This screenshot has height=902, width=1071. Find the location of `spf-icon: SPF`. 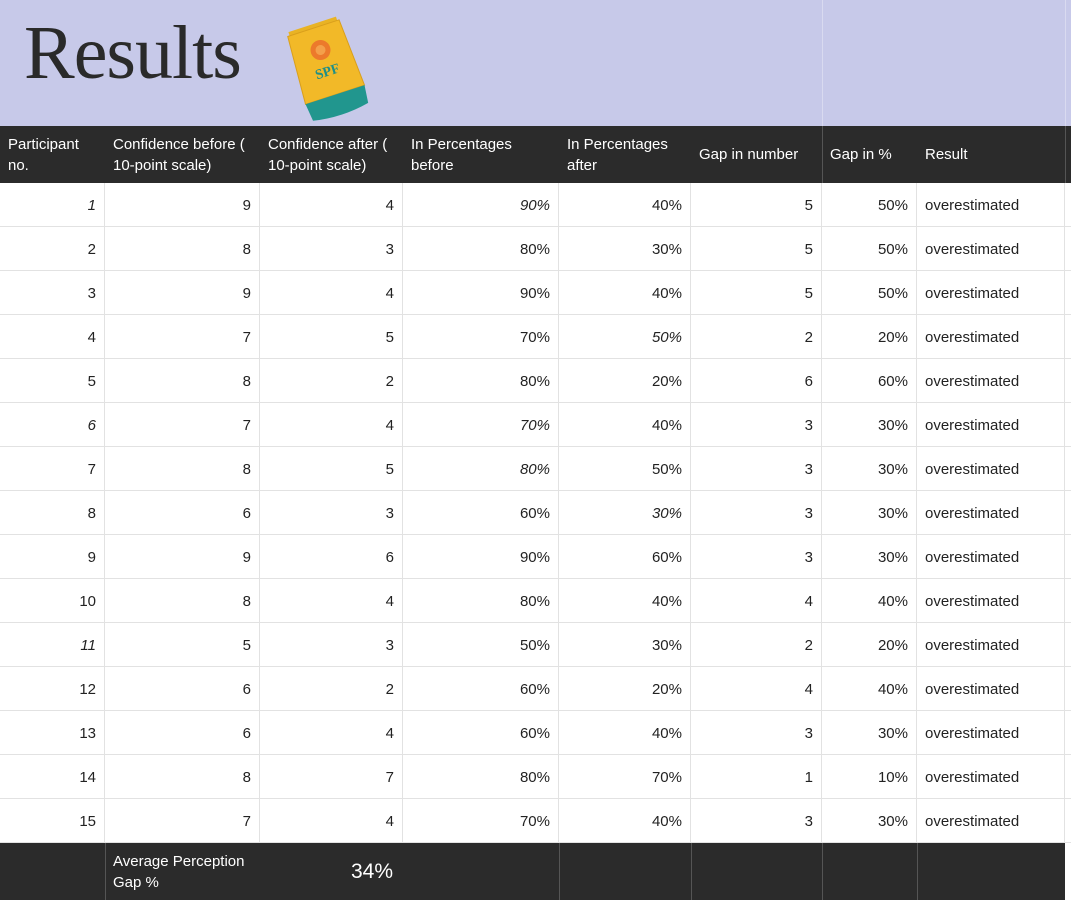

spf-icon: SPF is located at coordinates (328, 68).